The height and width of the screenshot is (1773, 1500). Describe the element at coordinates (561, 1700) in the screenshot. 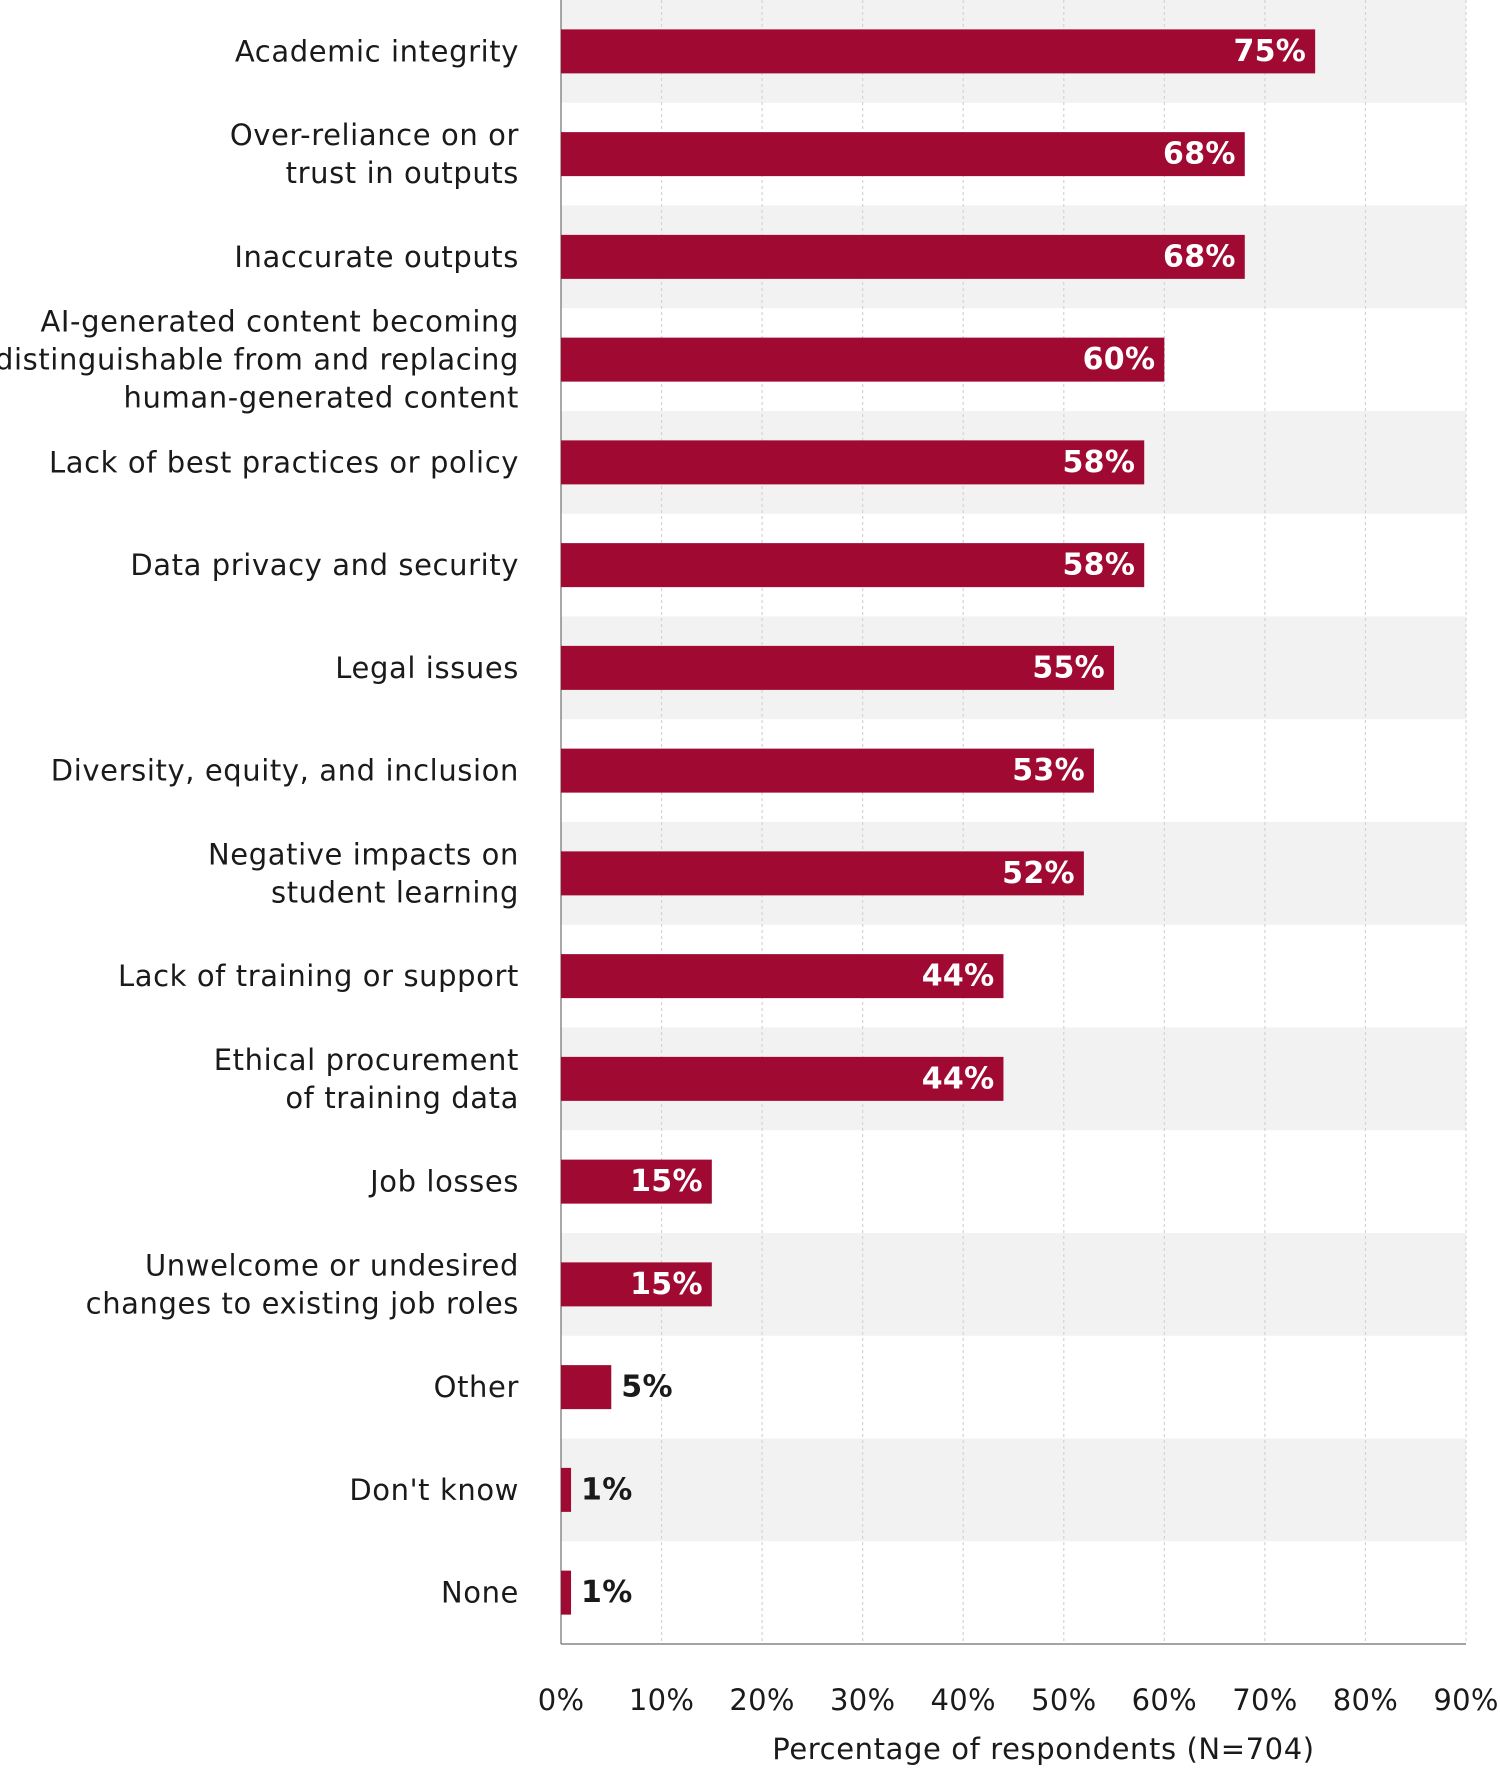

I see `x-tick-label: 0%` at that location.